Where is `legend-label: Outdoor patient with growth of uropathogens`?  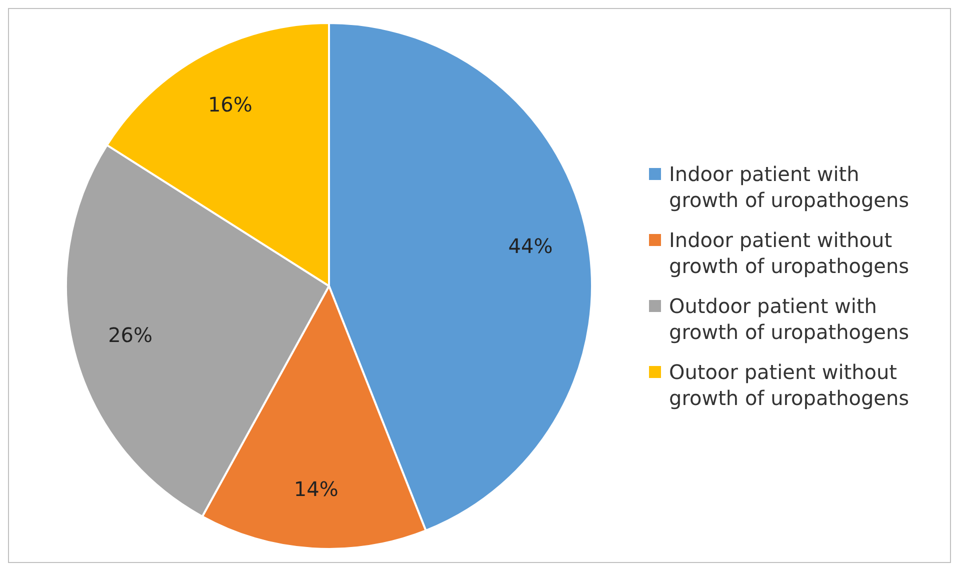 legend-label: Outdoor patient with growth of uropathogens is located at coordinates (789, 318).